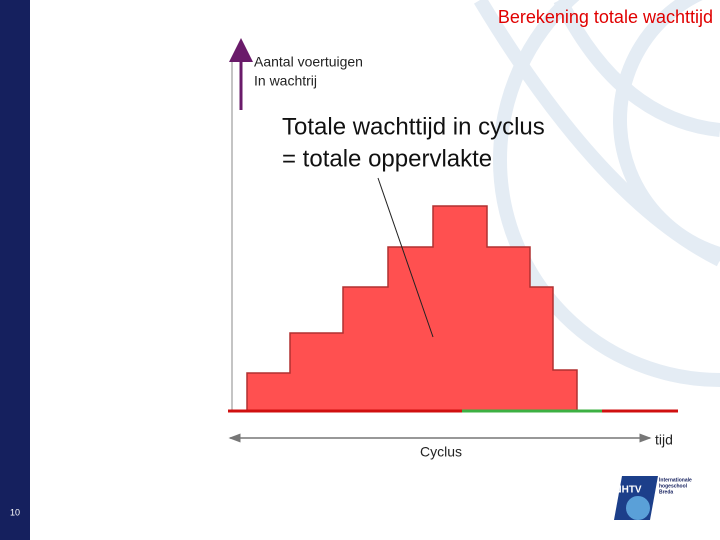 The image size is (720, 540). I want to click on logo-abbr: NHTV, so click(628, 490).